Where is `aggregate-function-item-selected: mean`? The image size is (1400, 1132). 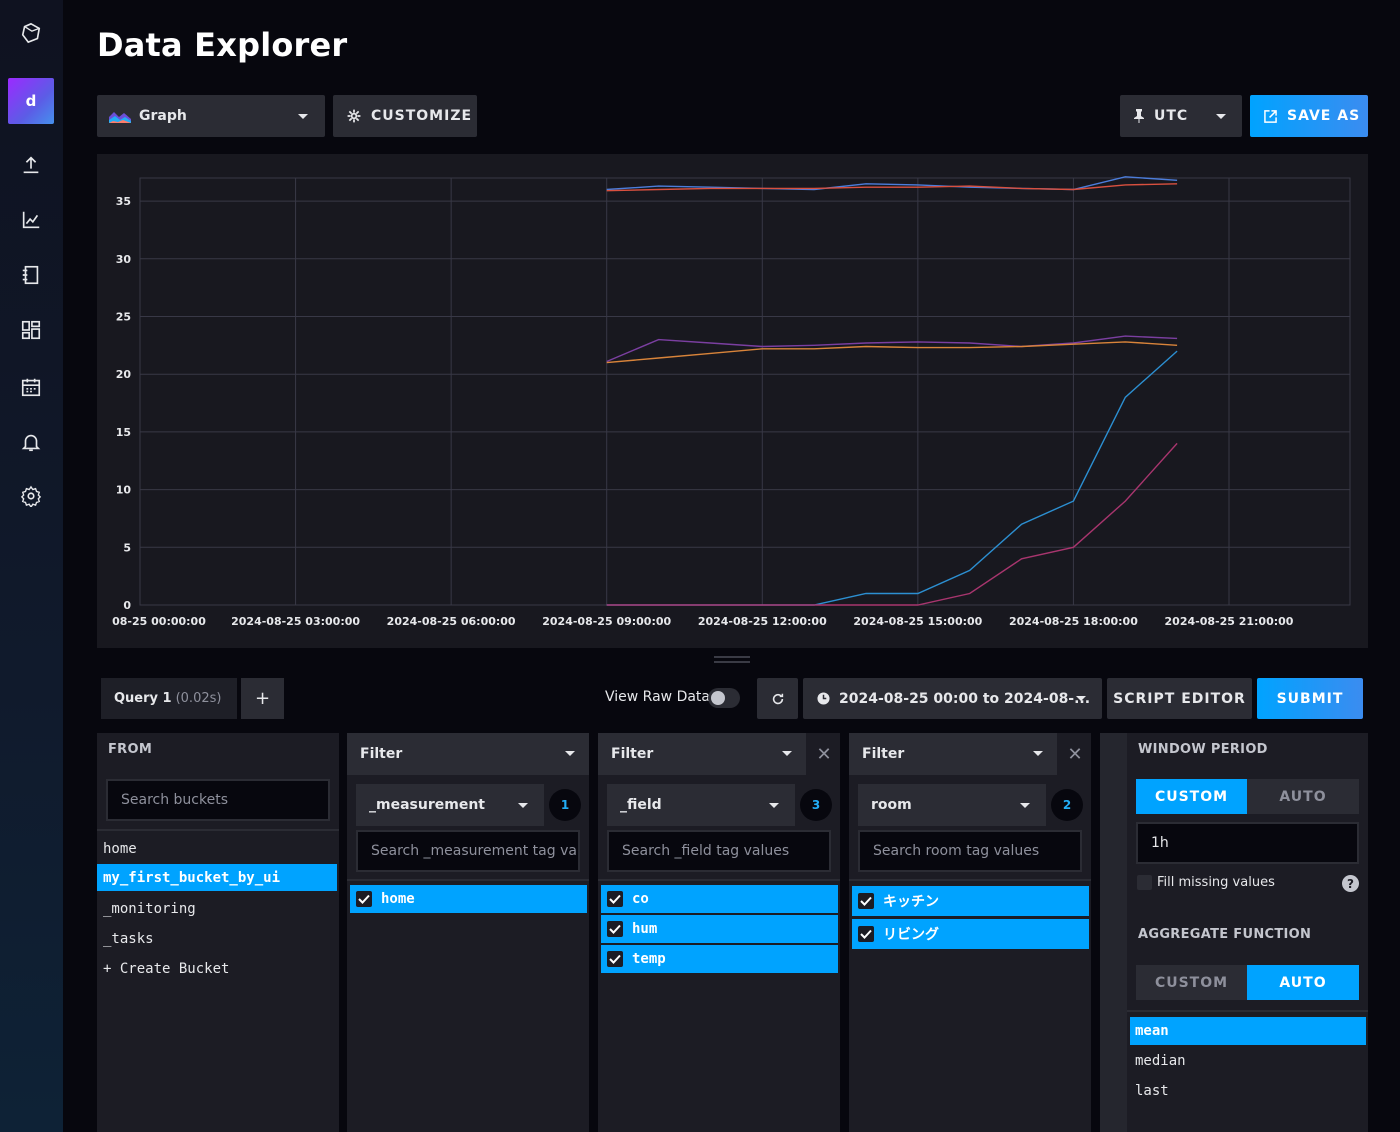 aggregate-function-item-selected: mean is located at coordinates (1248, 1031).